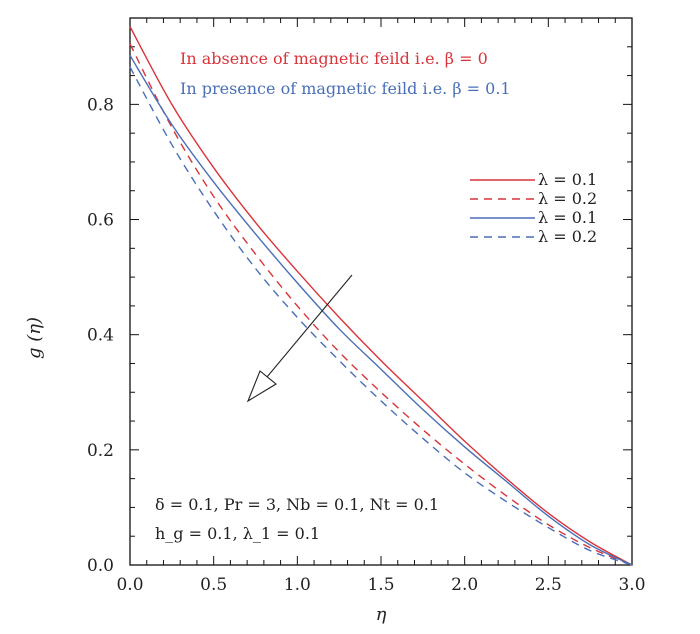  What do you see at coordinates (297, 585) in the screenshot?
I see `x-tick-label: 1.0` at bounding box center [297, 585].